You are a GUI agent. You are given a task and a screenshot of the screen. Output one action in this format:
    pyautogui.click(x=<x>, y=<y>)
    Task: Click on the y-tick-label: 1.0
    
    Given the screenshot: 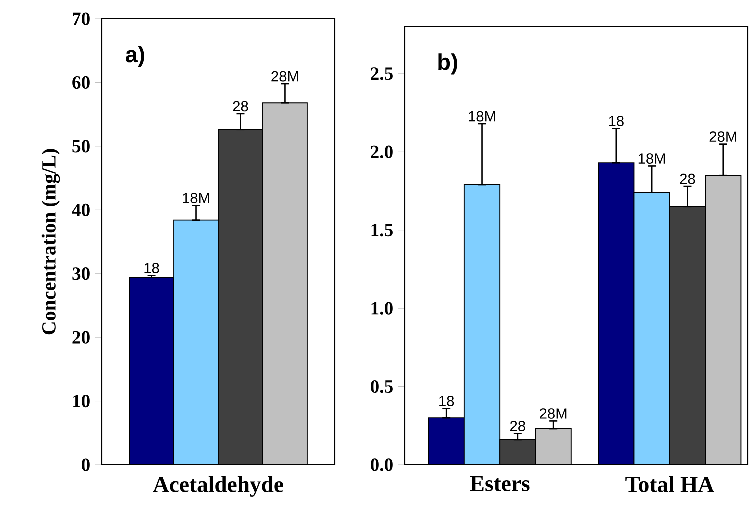 What is the action you would take?
    pyautogui.click(x=382, y=308)
    